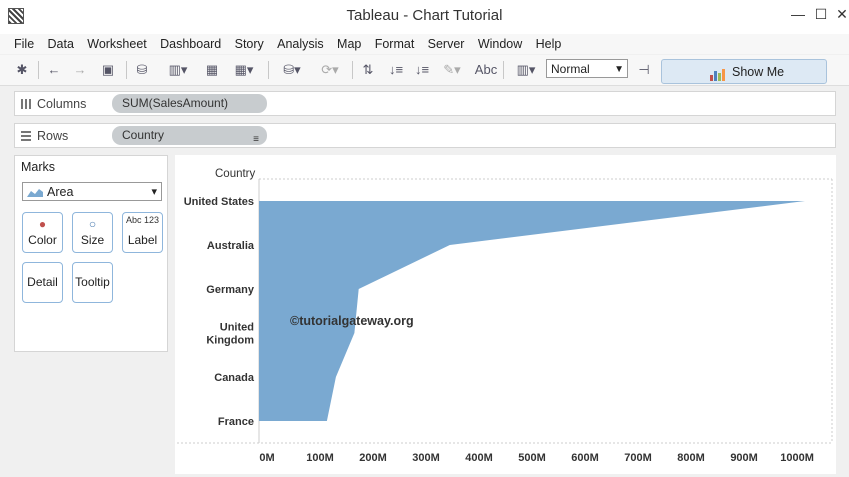 The height and width of the screenshot is (477, 849). I want to click on highlight-icon: ✎▾, so click(452, 69).